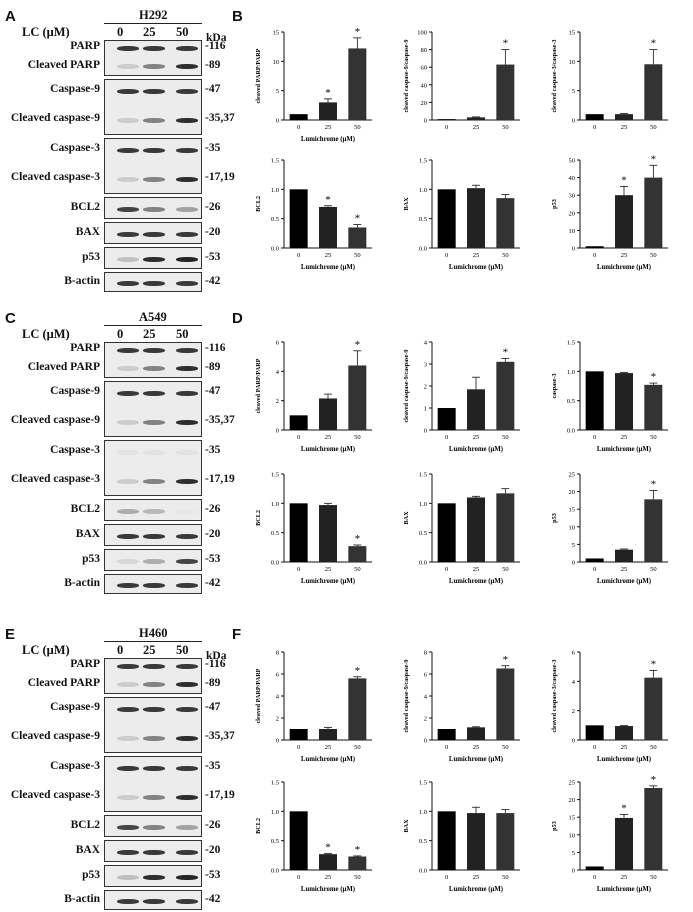 This screenshot has width=693, height=912. I want to click on kda-marker: -47, so click(213, 391).